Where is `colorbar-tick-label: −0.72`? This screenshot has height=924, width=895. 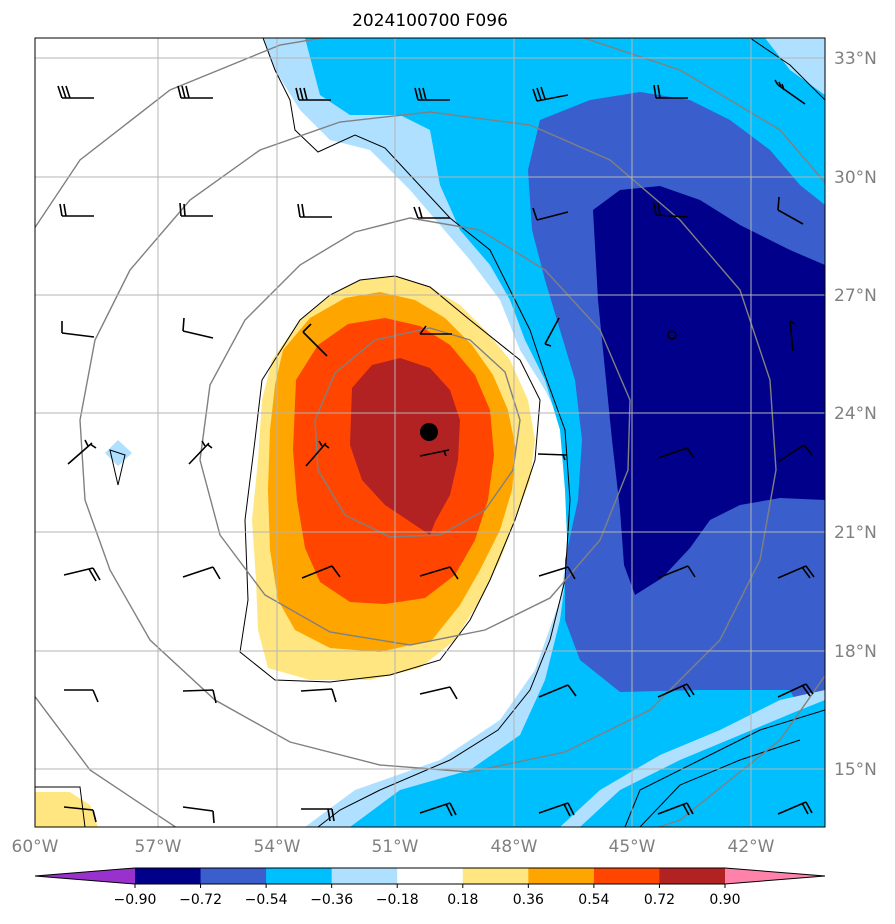 colorbar-tick-label: −0.72 is located at coordinates (200, 900).